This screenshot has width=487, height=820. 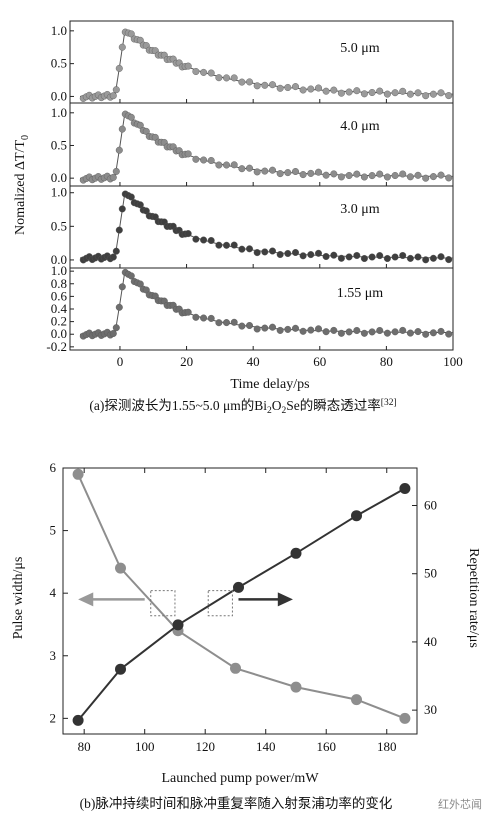 What do you see at coordinates (269, 384) in the screenshot?
I see `panel-a-xlabel: Time delay/ps` at bounding box center [269, 384].